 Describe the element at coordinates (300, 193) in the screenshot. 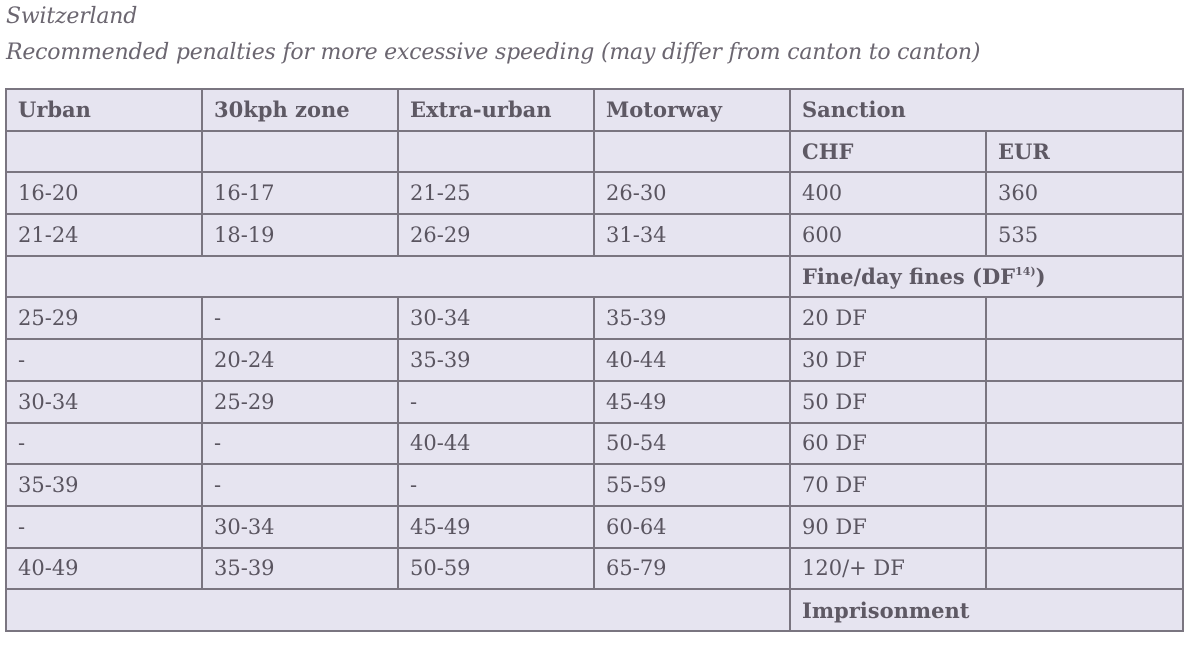

I see `cell-30kph-zone: 16-17` at that location.